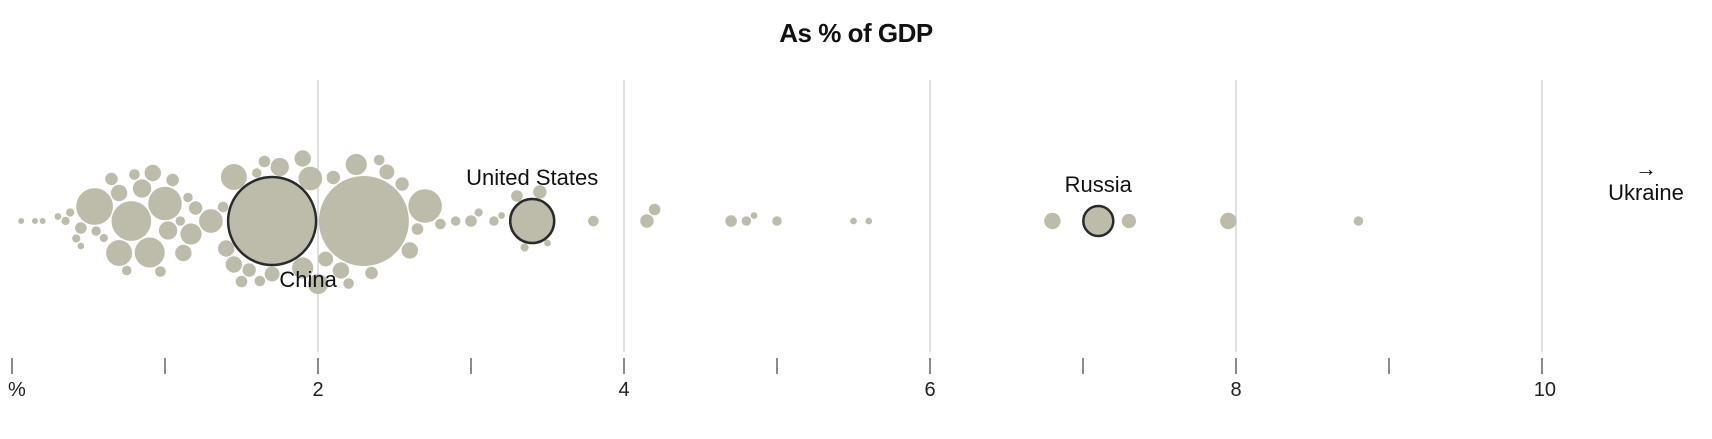 The image size is (1712, 439). I want to click on label-china: China, so click(308, 279).